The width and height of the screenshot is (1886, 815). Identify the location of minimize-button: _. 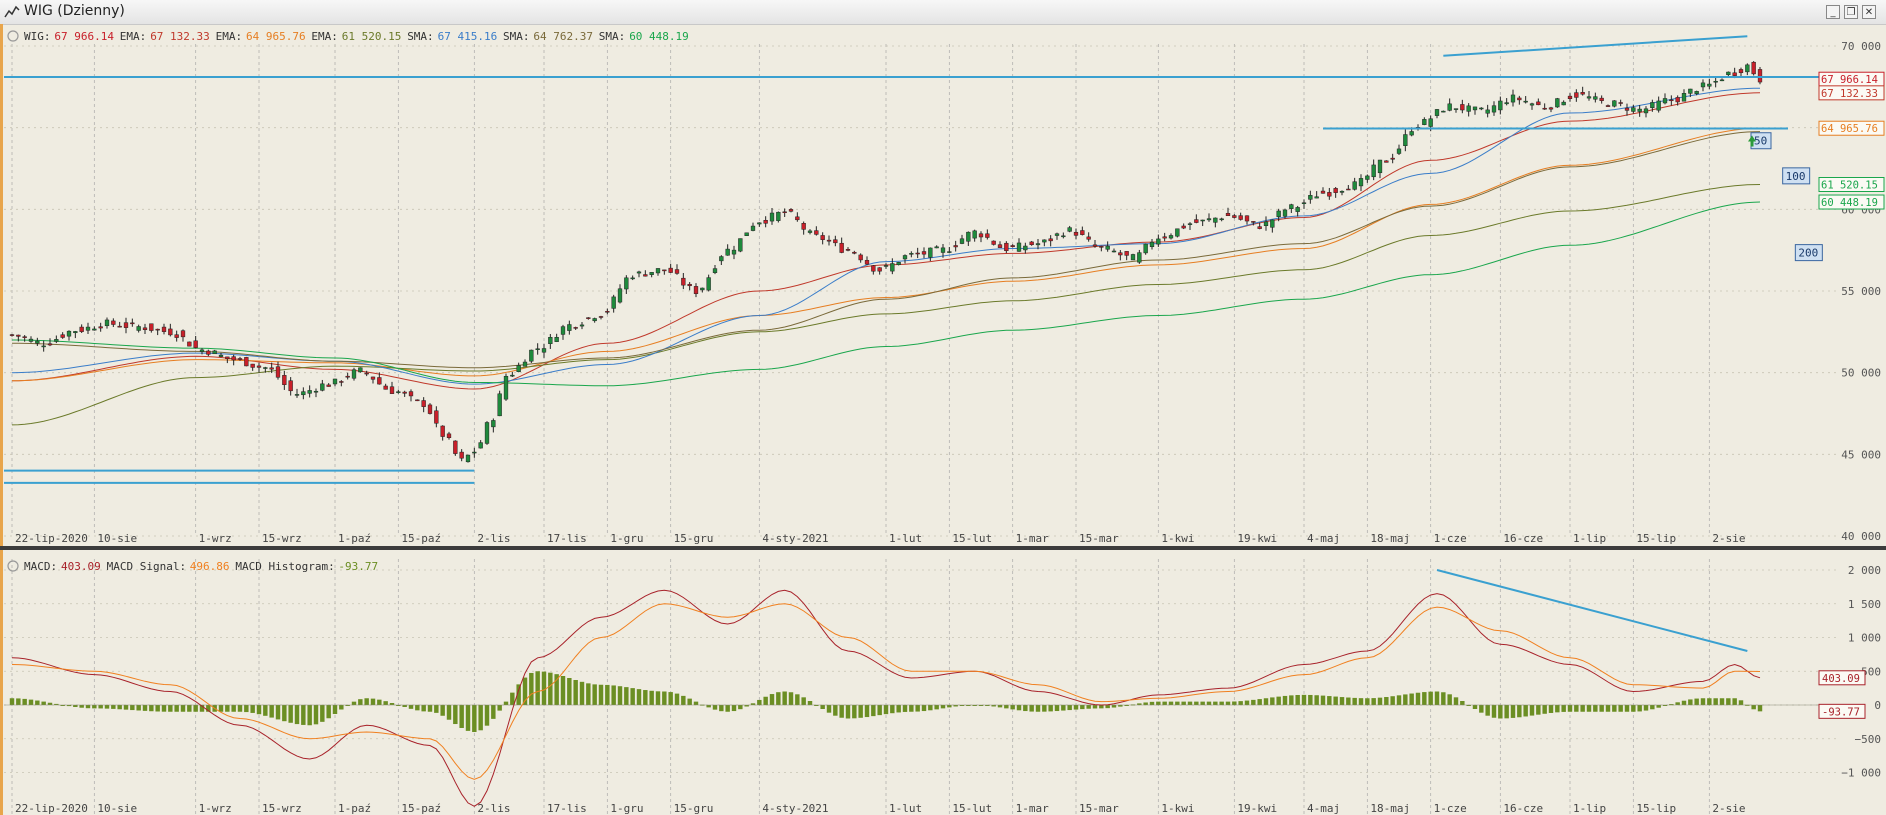
(1833, 12).